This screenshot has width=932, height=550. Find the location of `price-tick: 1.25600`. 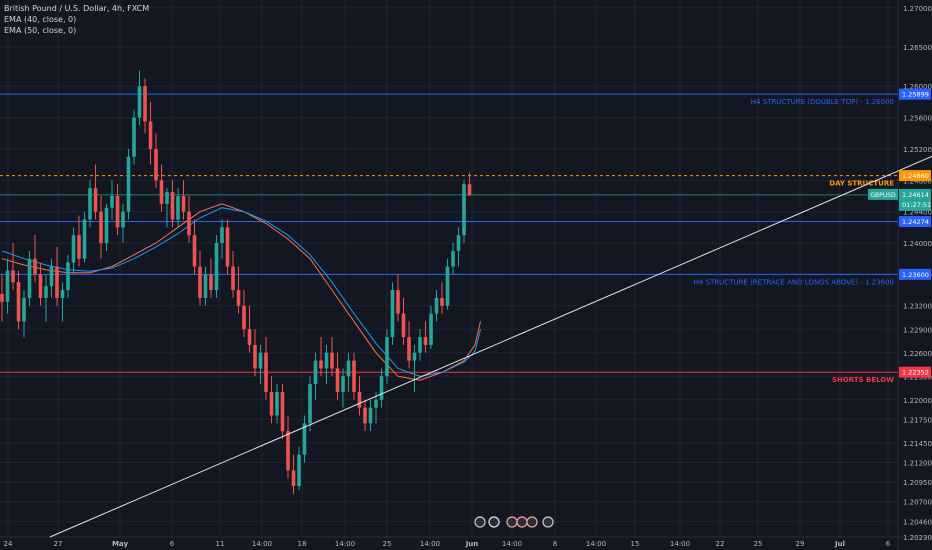

price-tick: 1.25600 is located at coordinates (917, 119).